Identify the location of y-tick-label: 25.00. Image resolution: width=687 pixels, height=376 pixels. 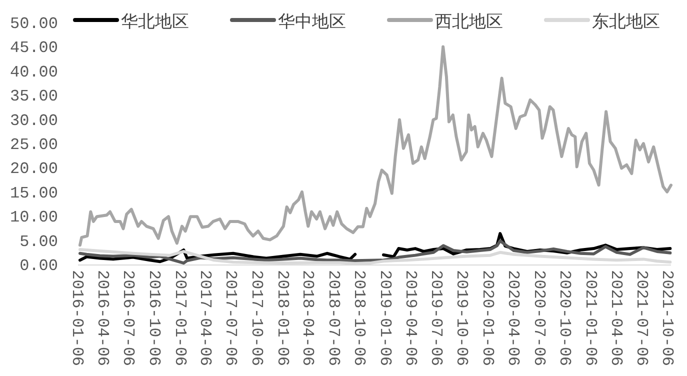
(34, 145).